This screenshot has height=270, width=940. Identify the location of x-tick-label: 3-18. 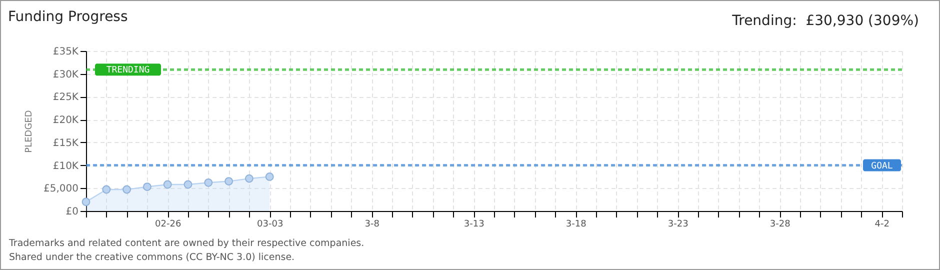
(576, 225).